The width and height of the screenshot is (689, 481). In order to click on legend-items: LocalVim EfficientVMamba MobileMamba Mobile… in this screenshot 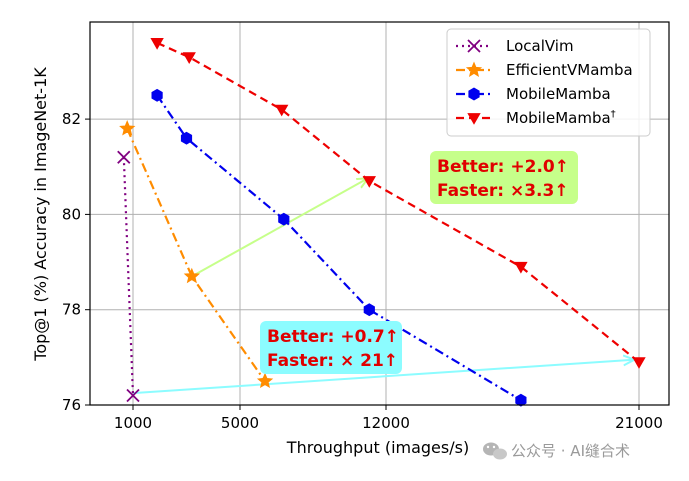, I will do `click(544, 82)`.